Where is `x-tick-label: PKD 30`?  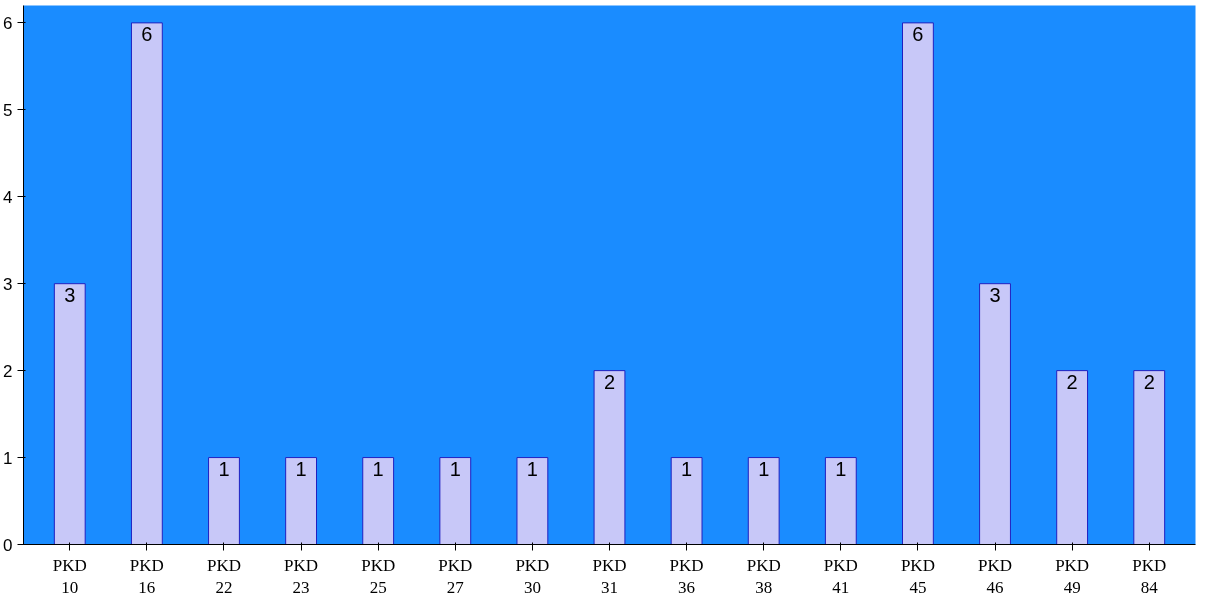
x-tick-label: PKD 30 is located at coordinates (532, 576).